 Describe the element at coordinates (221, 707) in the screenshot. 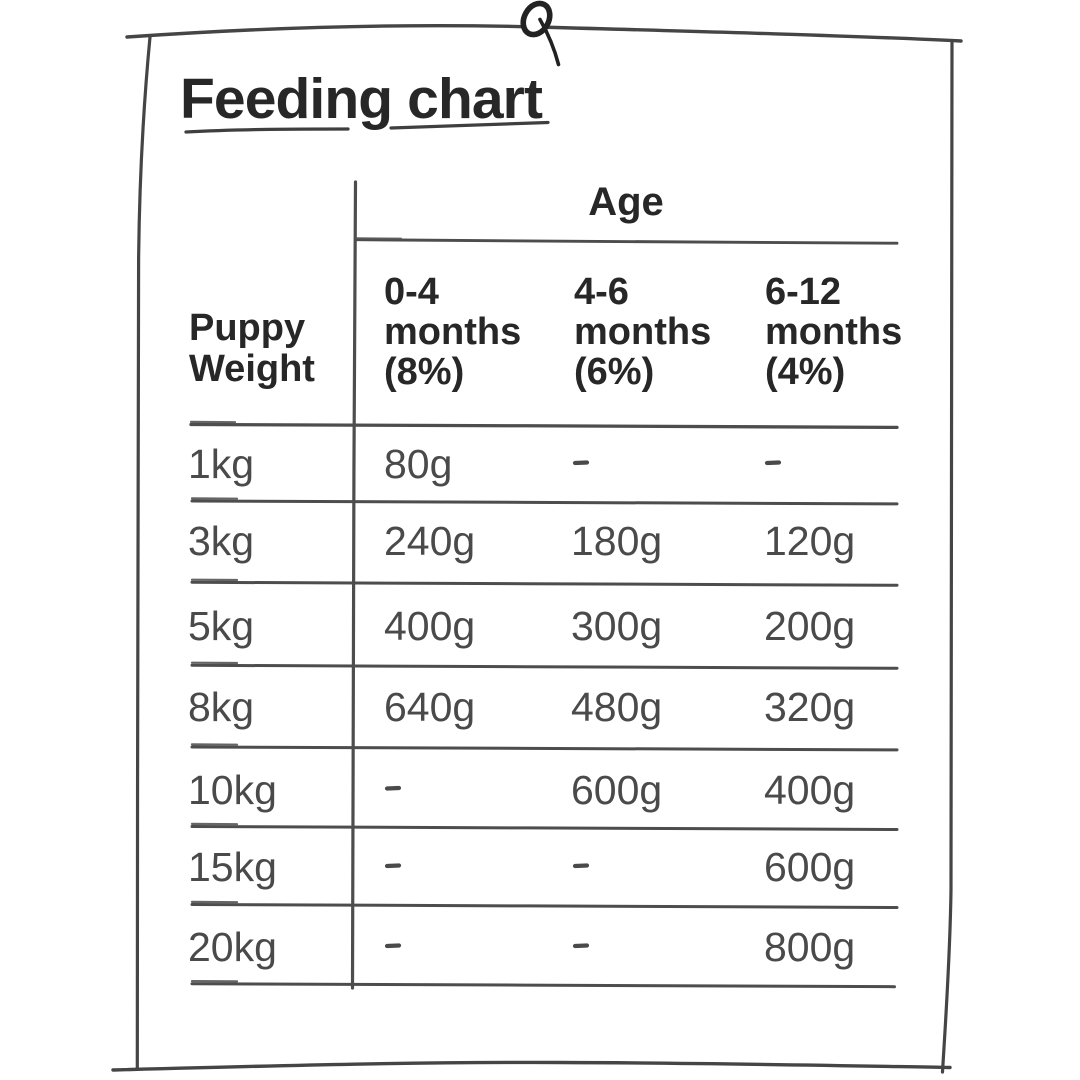

I see `svg-text: 8kg` at that location.